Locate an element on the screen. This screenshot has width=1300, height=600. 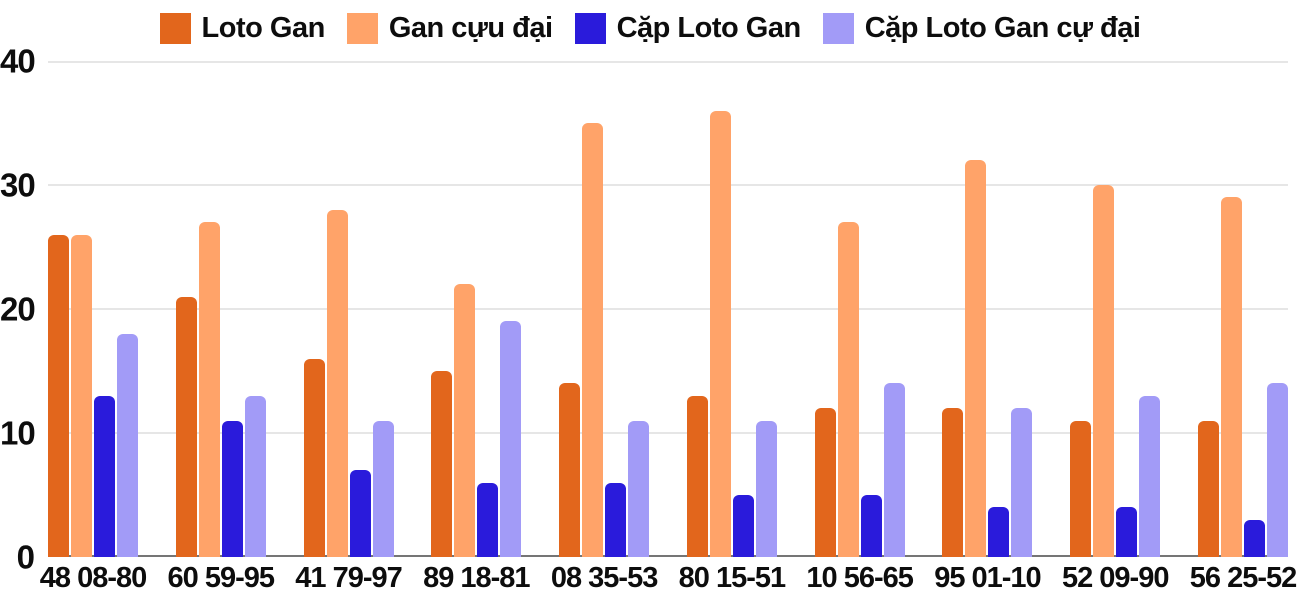
y-axis: 0 10 20 30 40 is located at coordinates (18, 309).